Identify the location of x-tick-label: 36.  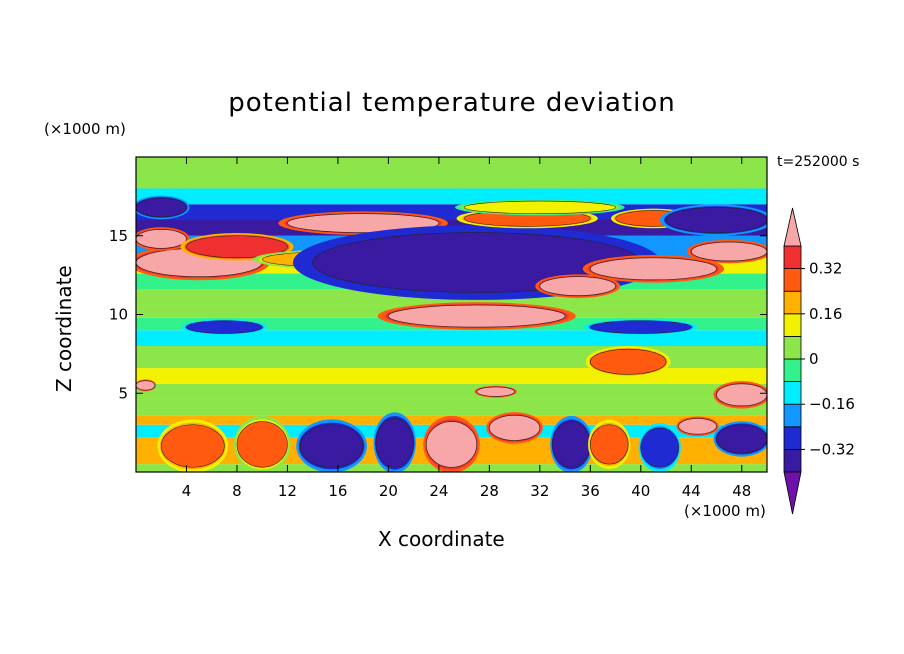
(590, 491).